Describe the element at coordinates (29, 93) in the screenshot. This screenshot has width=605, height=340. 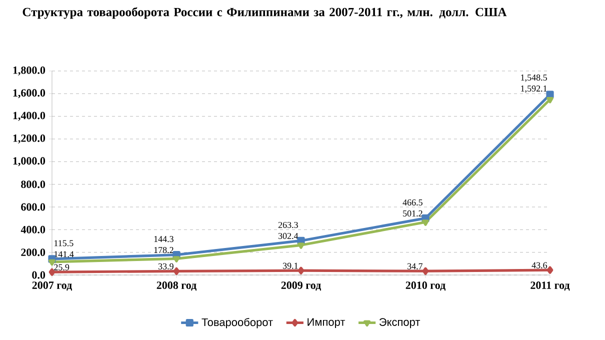
I see `y-tick-label: 1,600.0` at that location.